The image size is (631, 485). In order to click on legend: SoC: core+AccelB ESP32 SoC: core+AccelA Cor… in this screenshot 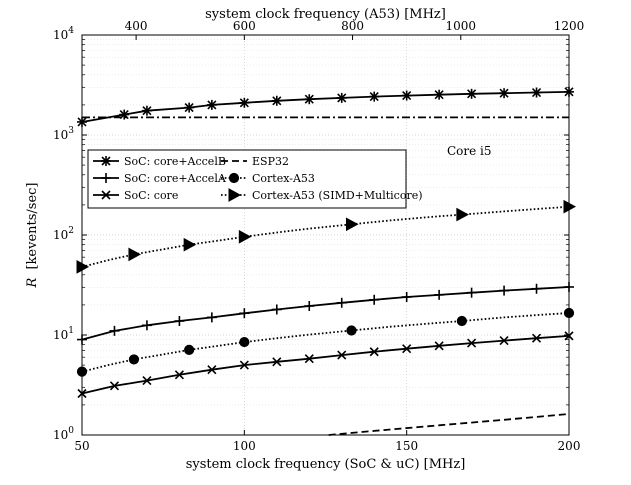, I will do `click(255, 179)`.